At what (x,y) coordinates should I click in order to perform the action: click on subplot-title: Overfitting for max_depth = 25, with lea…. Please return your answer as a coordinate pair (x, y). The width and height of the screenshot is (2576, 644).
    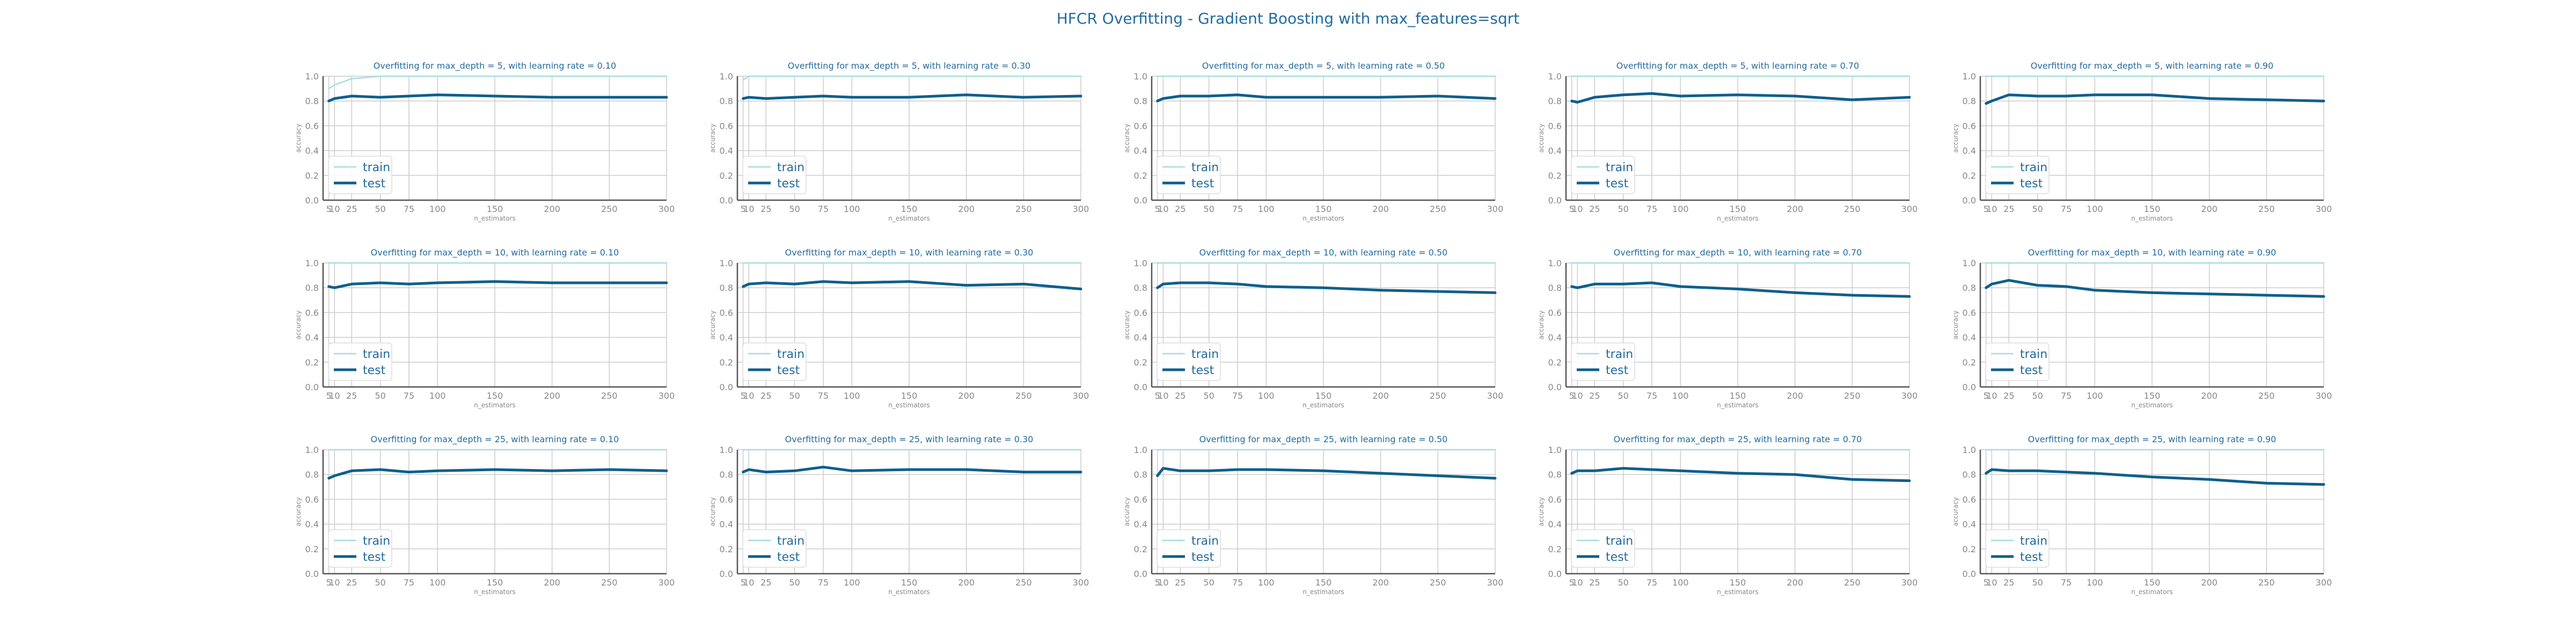
    Looking at the image, I should click on (495, 439).